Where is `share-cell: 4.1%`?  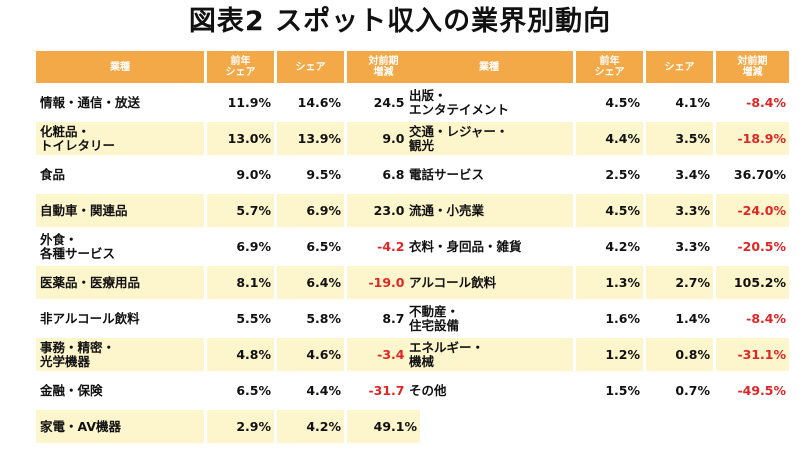 share-cell: 4.1% is located at coordinates (679, 102).